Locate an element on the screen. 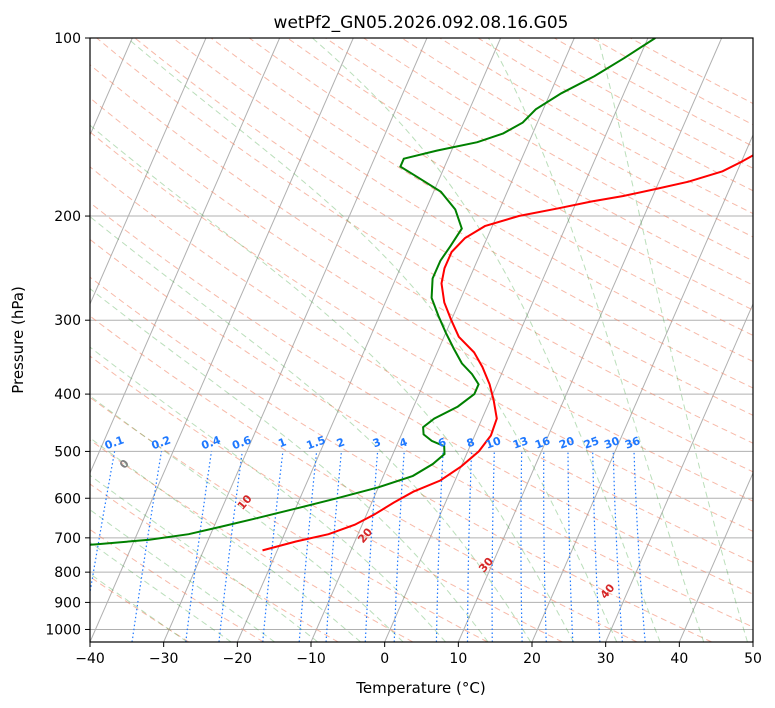 This screenshot has height=708, width=775. mixing-ratio-label: 1 is located at coordinates (282, 443).